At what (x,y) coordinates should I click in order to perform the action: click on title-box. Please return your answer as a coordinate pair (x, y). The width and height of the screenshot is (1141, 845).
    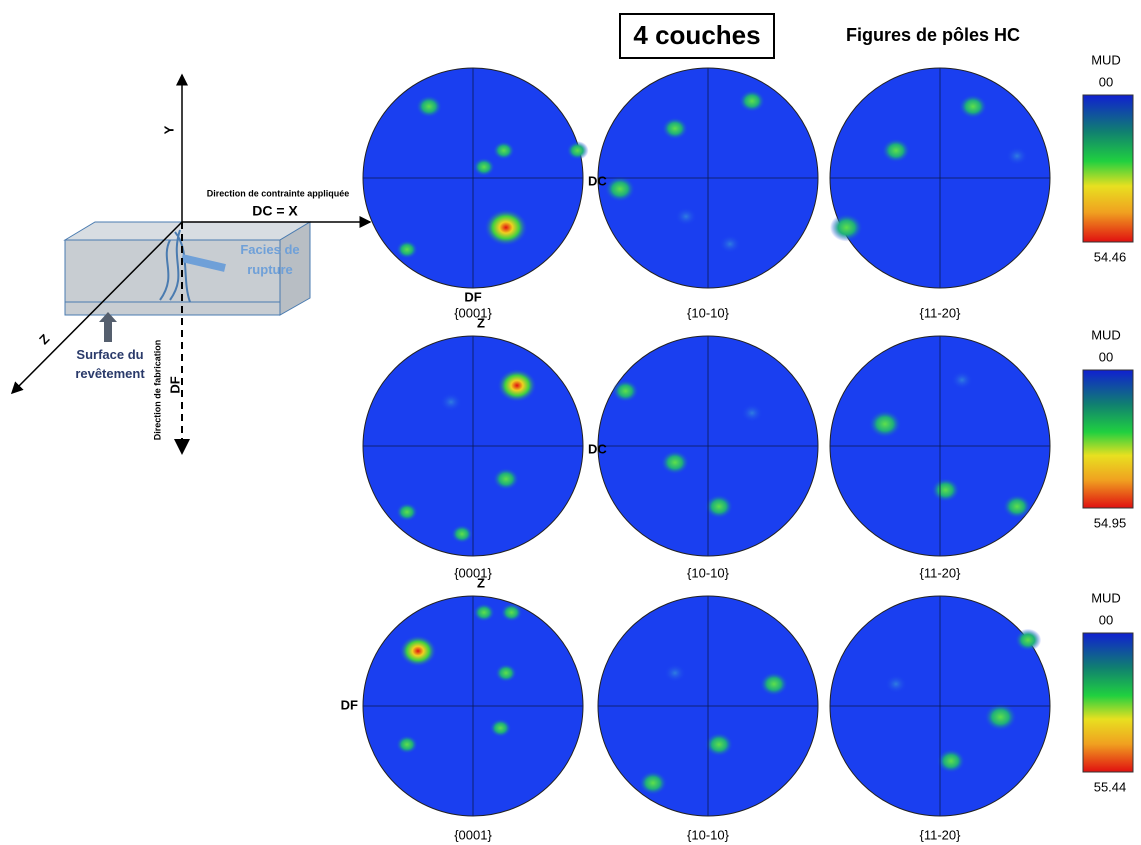
    Looking at the image, I should click on (697, 36).